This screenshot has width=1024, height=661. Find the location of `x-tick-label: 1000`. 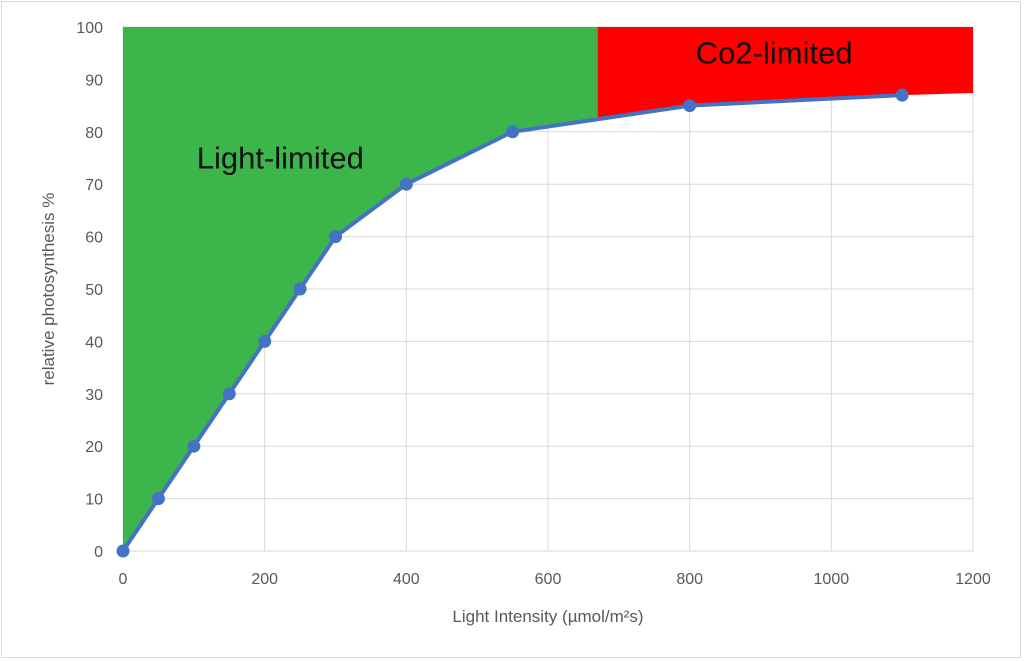

x-tick-label: 1000 is located at coordinates (832, 579).